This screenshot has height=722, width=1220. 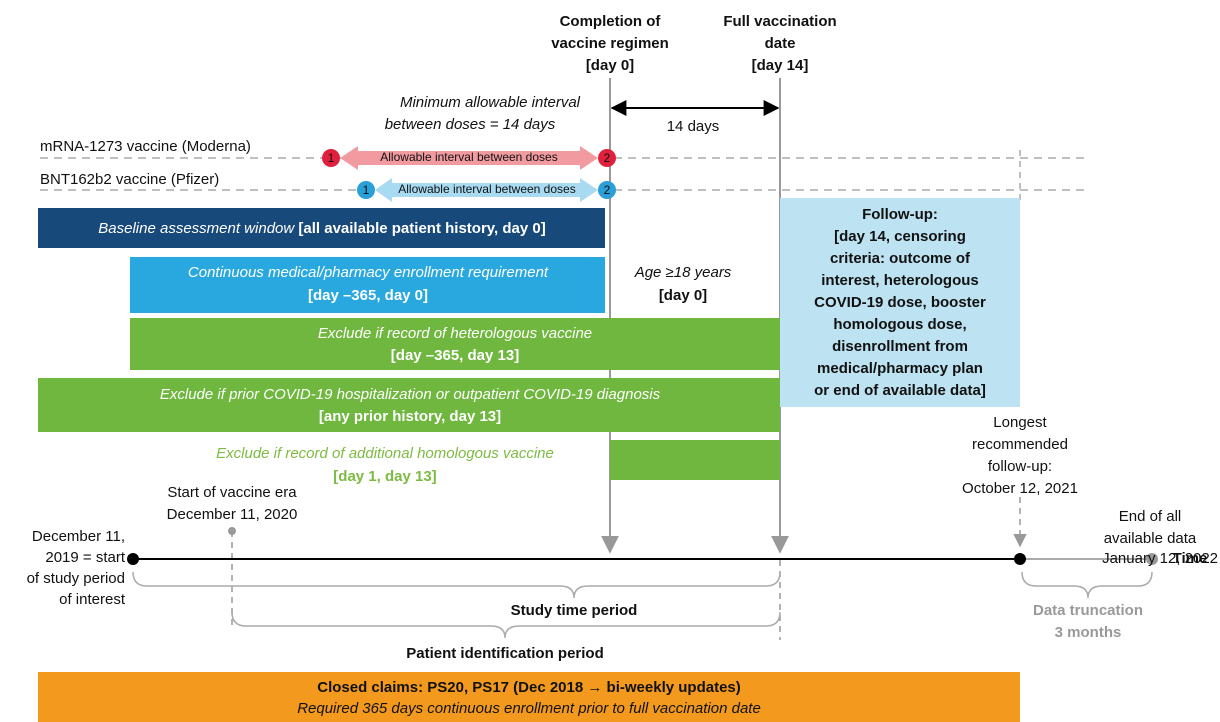 I want to click on study-start: of study period, so click(x=76, y=578).